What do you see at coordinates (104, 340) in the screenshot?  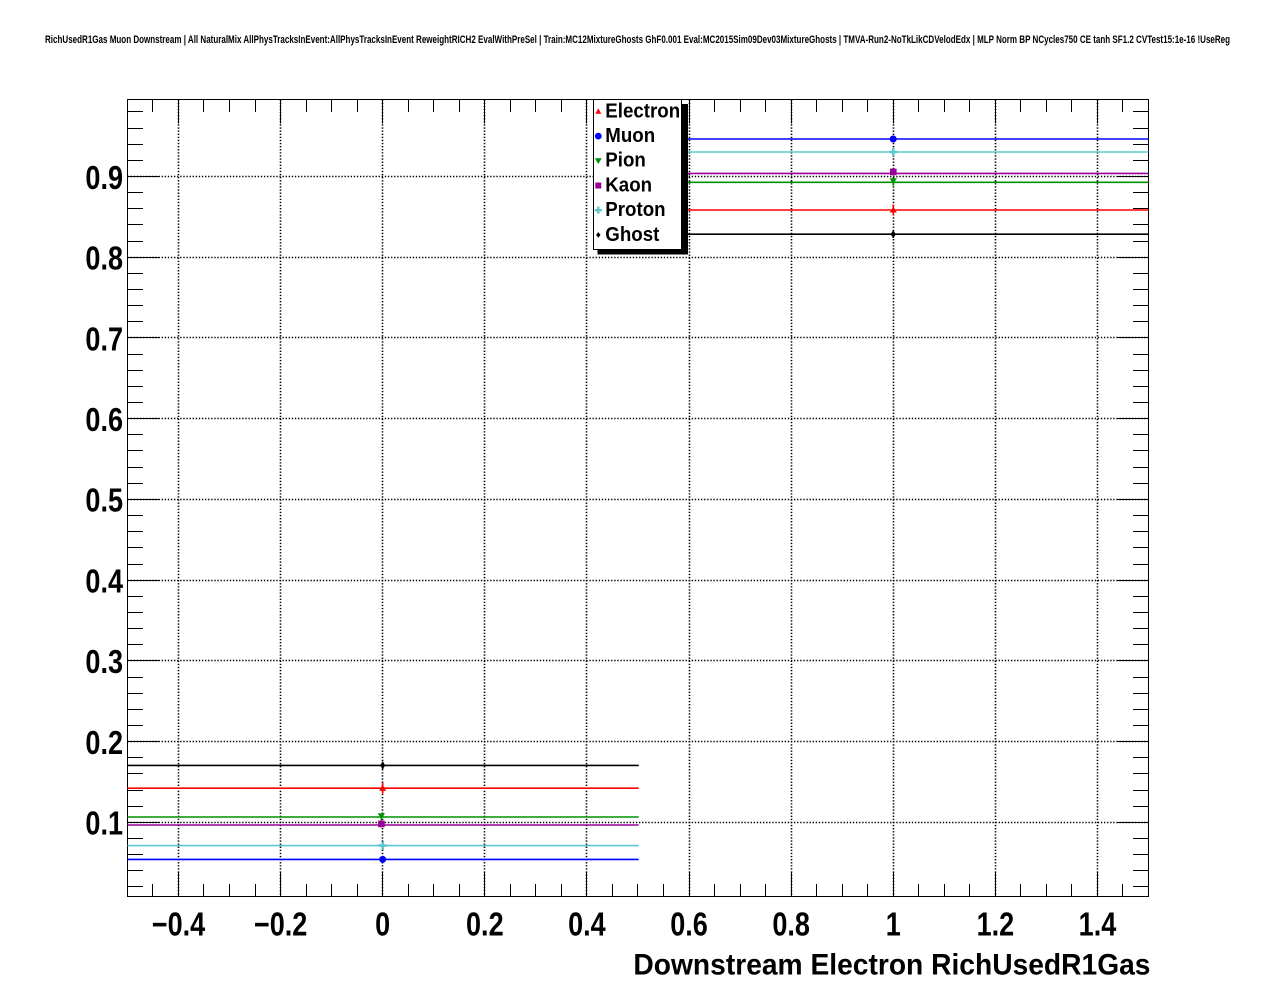 I see `svg-text: 0.7` at bounding box center [104, 340].